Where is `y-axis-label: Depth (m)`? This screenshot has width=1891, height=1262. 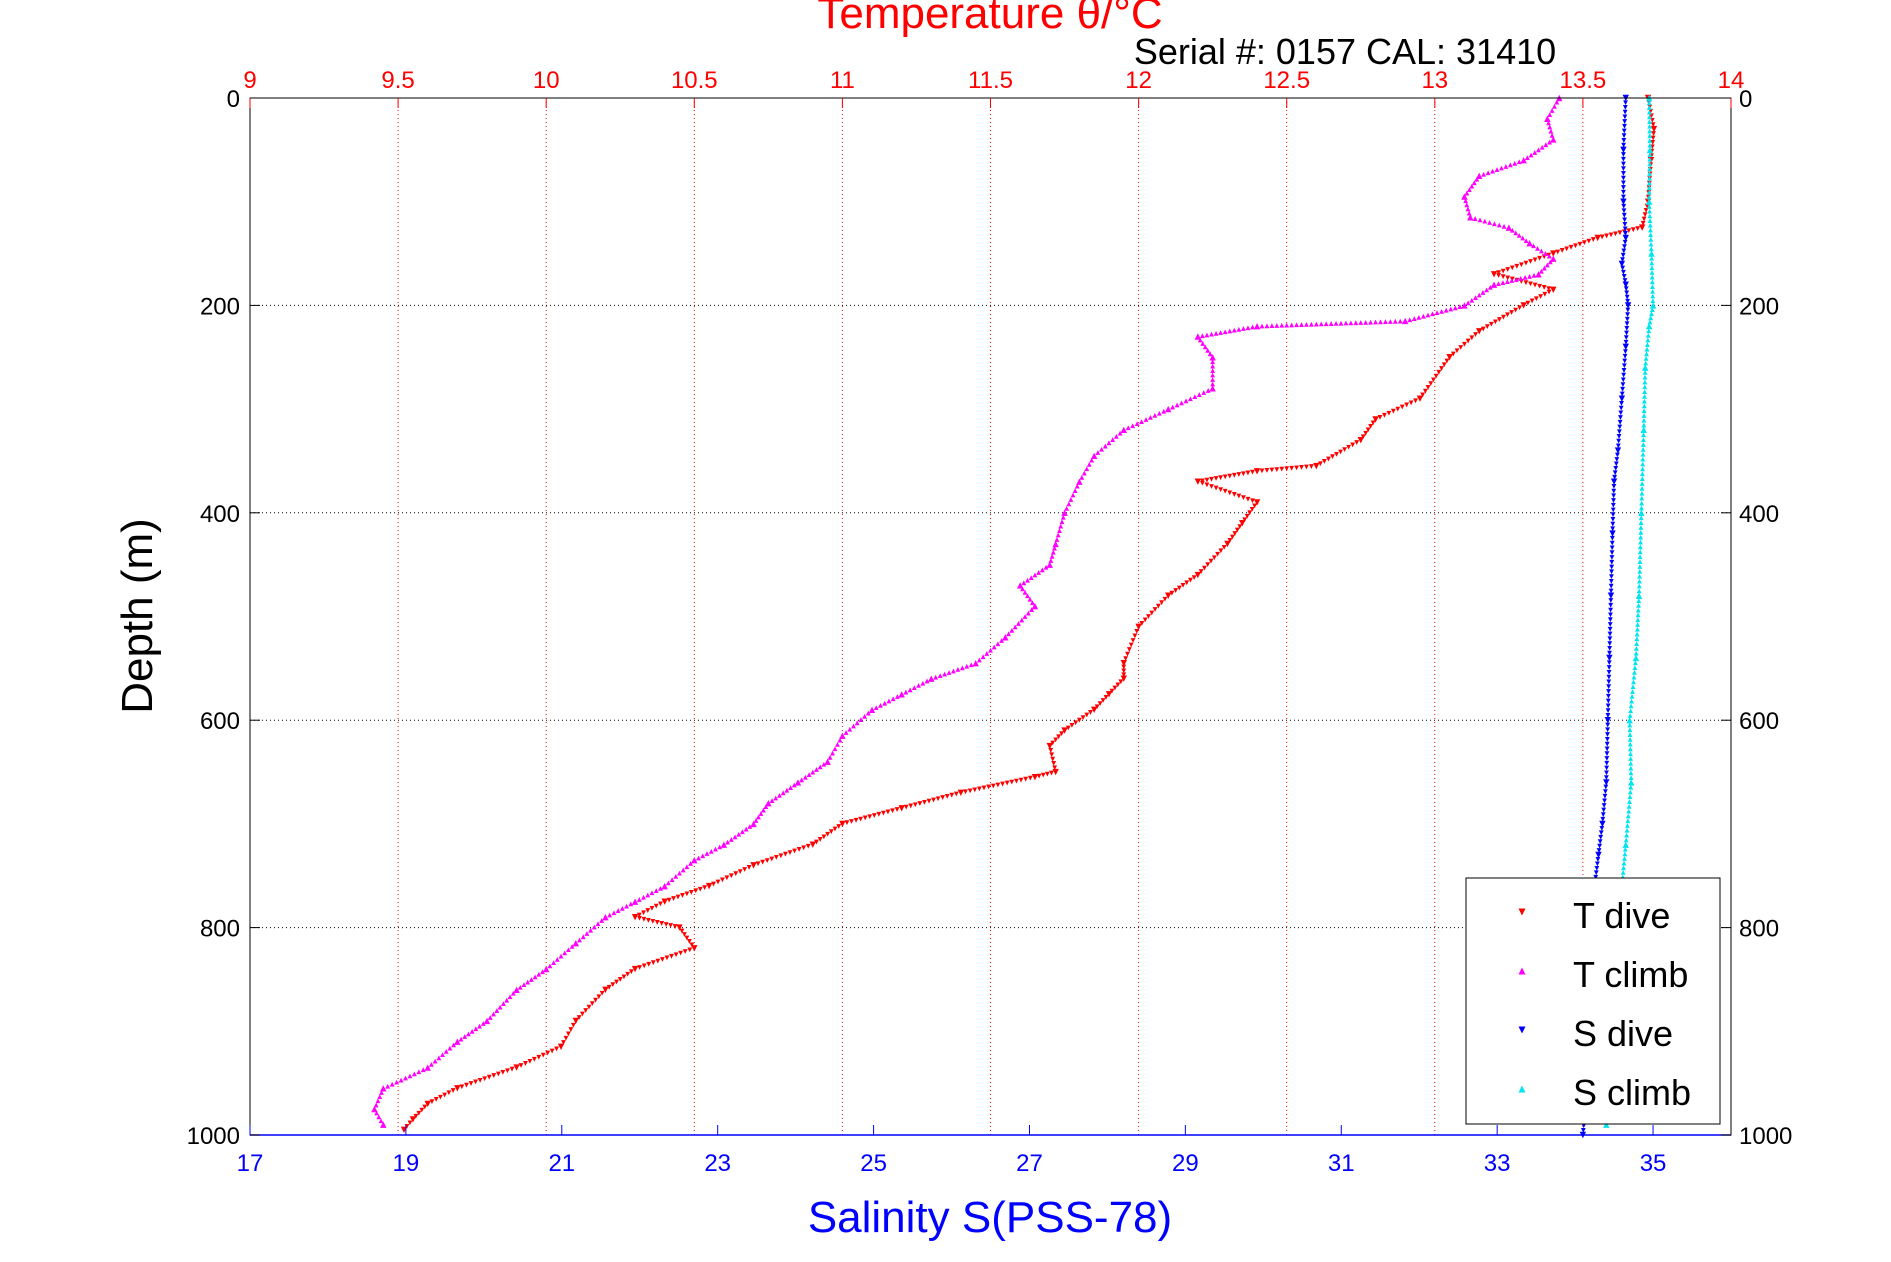 y-axis-label: Depth (m) is located at coordinates (137, 616).